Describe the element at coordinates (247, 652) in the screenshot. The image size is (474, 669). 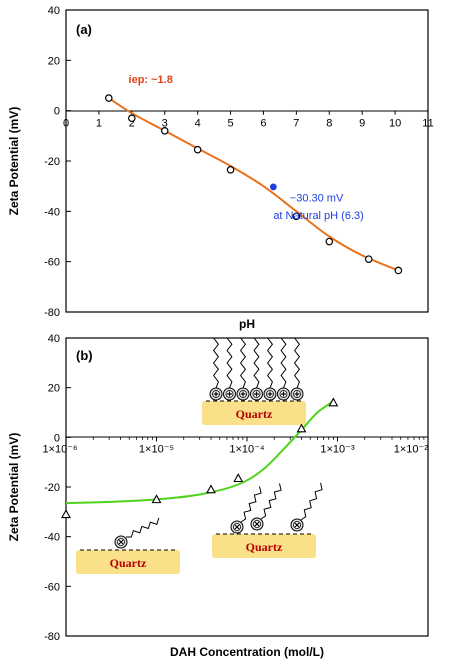
I see `panel-b-x-axis-label: DAH Concentration (mol/L)` at that location.